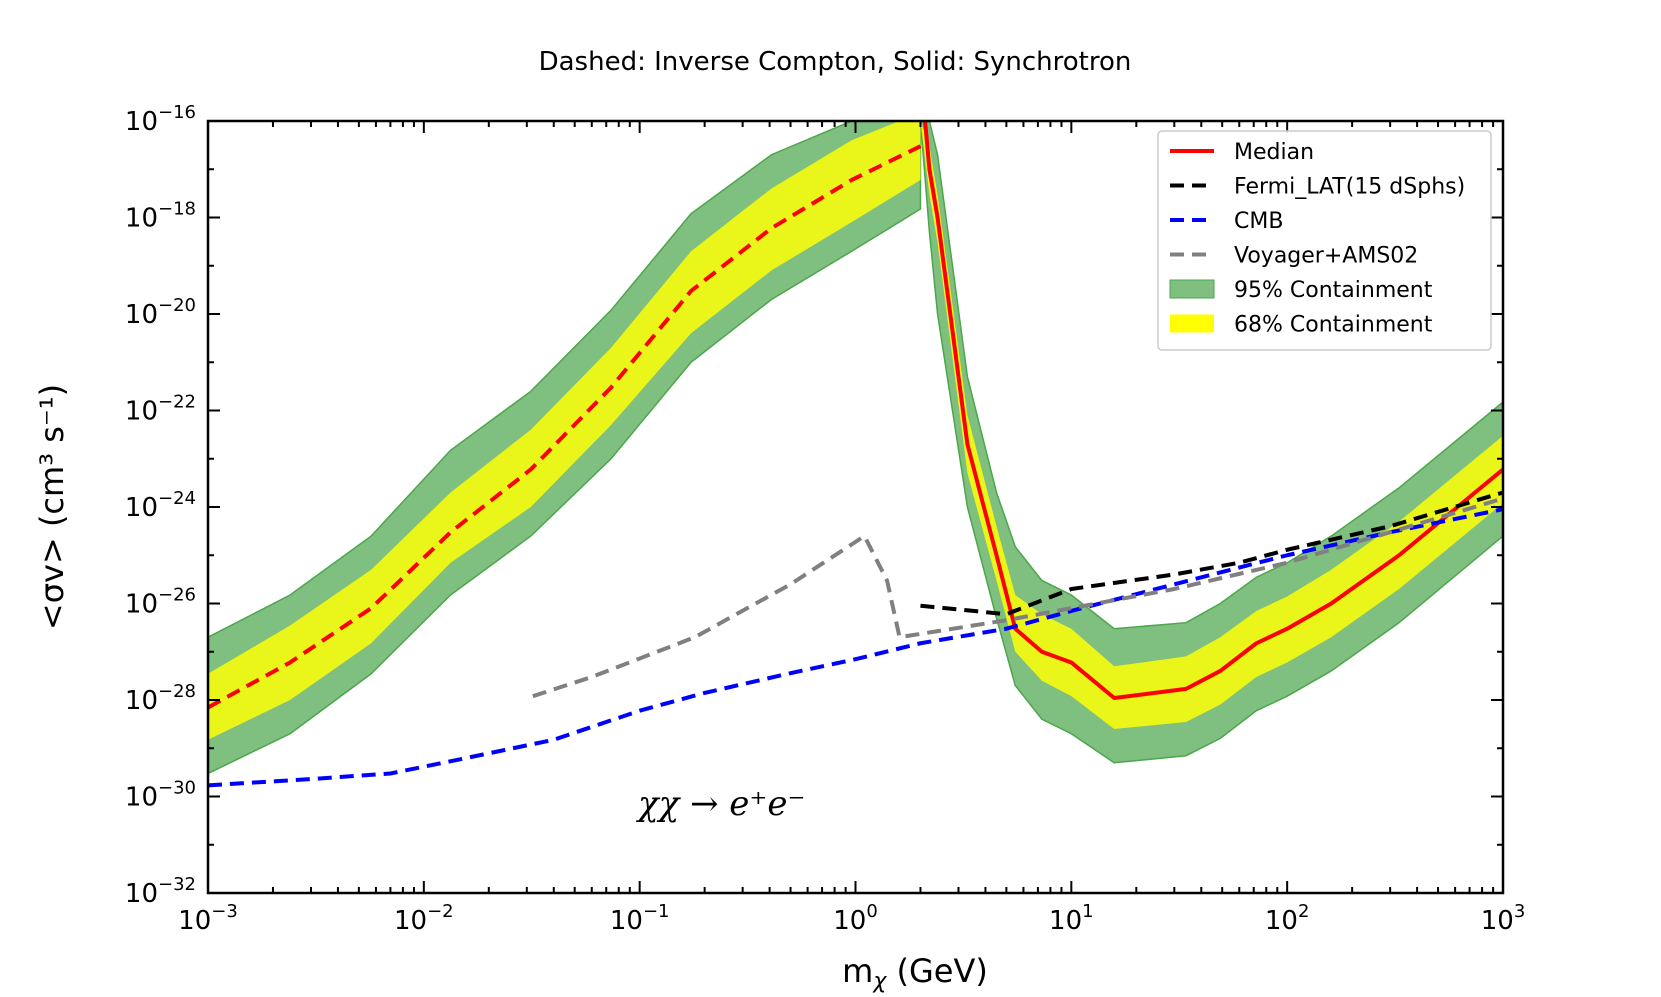 This screenshot has width=1661, height=997. What do you see at coordinates (160, 698) in the screenshot?
I see `y-tick-label: 10−28` at bounding box center [160, 698].